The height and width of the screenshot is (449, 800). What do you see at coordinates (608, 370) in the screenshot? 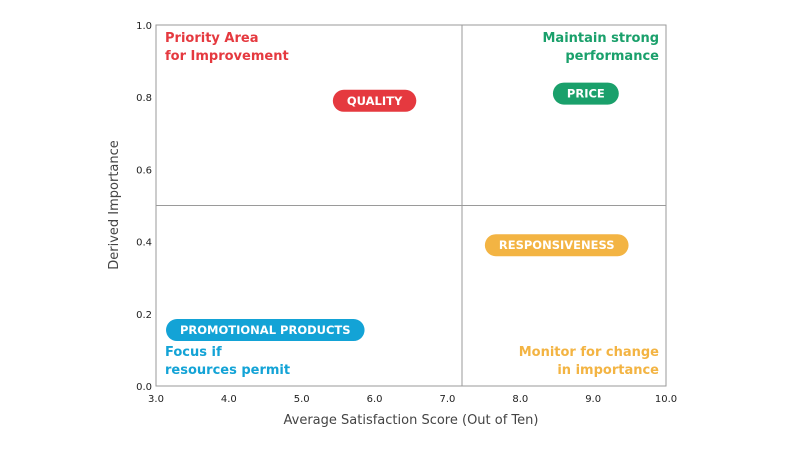
I see `quadrant-label-bottom-right: in importance` at bounding box center [608, 370].